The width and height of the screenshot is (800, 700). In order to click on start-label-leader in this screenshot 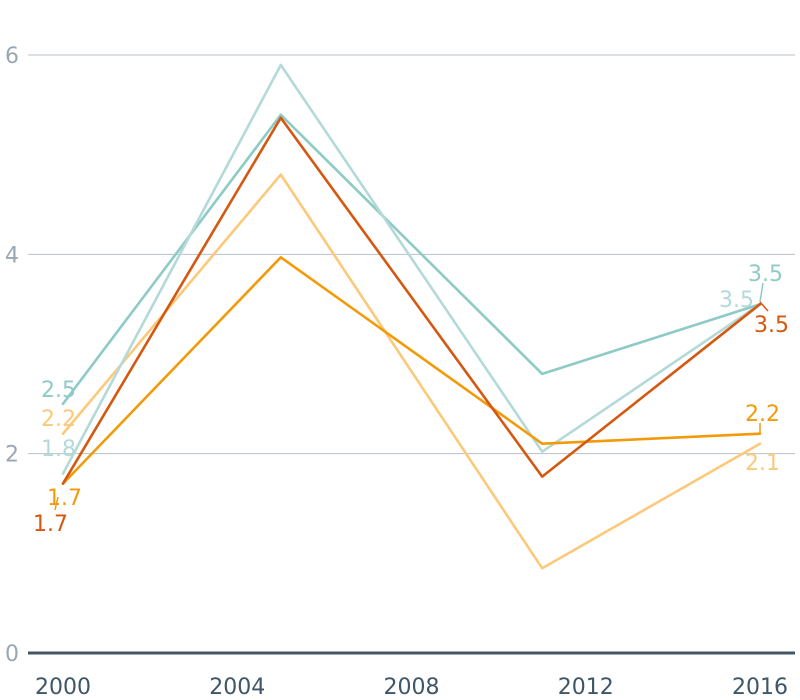, I will do `click(56, 503)`.